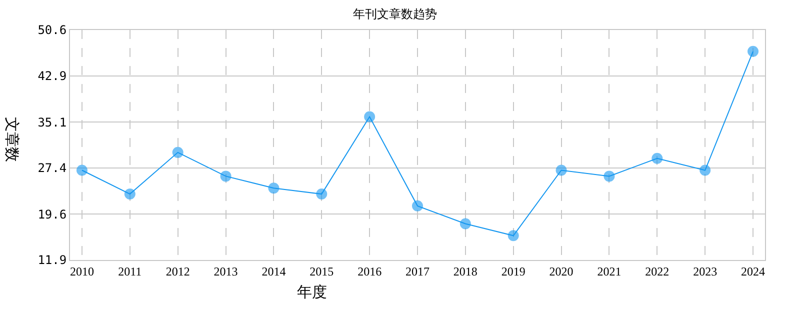 This screenshot has height=330, width=790. Describe the element at coordinates (418, 271) in the screenshot. I see `x-tick-label: 2017` at that location.